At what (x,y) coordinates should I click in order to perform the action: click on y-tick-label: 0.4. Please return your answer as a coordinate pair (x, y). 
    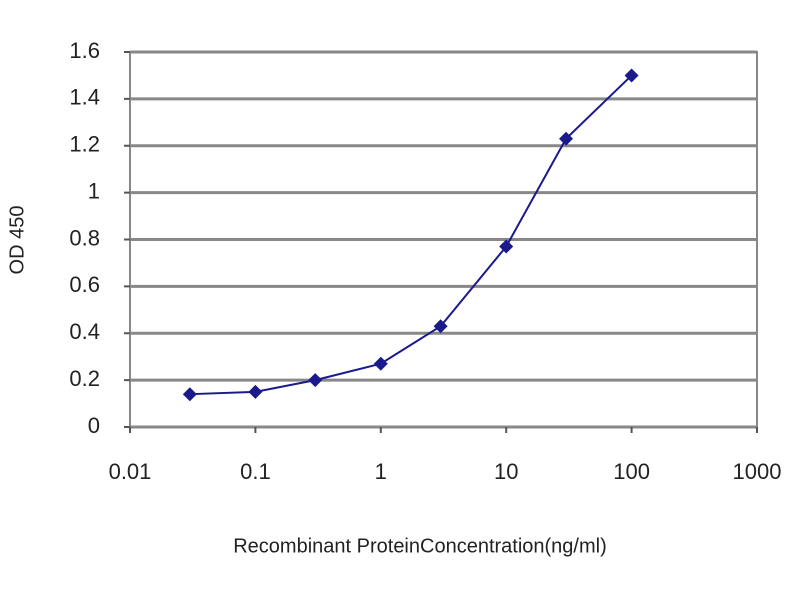
    Looking at the image, I should click on (84, 331).